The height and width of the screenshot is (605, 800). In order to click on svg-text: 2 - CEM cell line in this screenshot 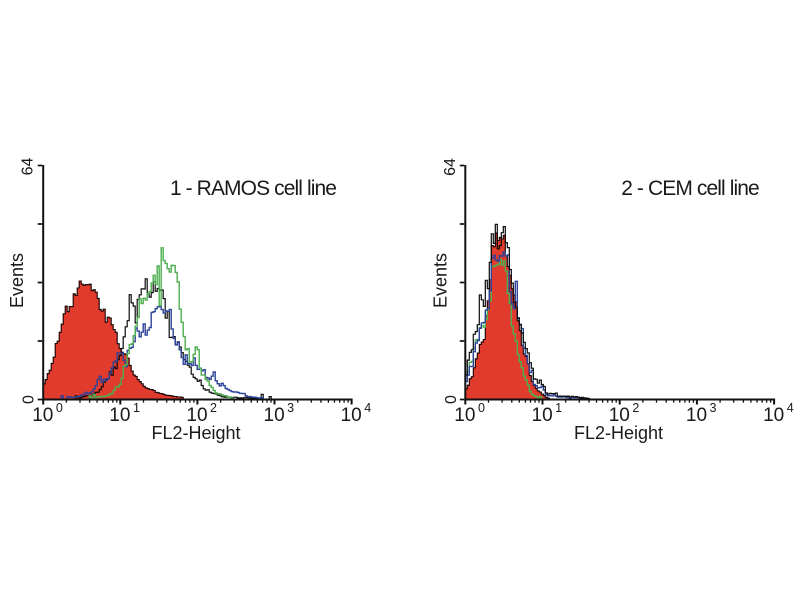, I will do `click(690, 188)`.